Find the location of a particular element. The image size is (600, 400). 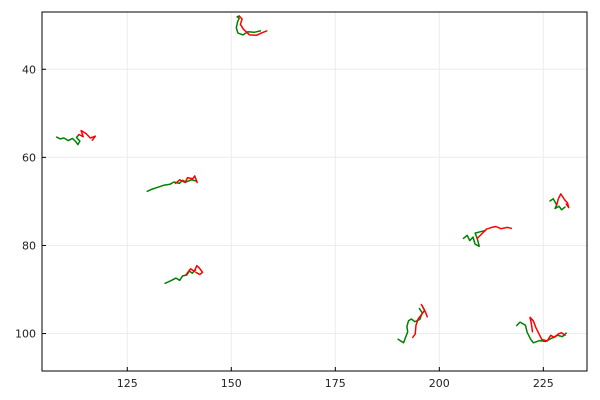

y-tick-label: 80 is located at coordinates (29, 245).